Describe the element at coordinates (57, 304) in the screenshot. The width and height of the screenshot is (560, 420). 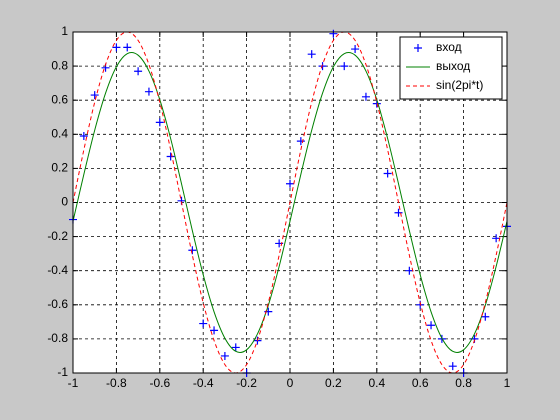
I see `y-tick-label: -0.6` at that location.